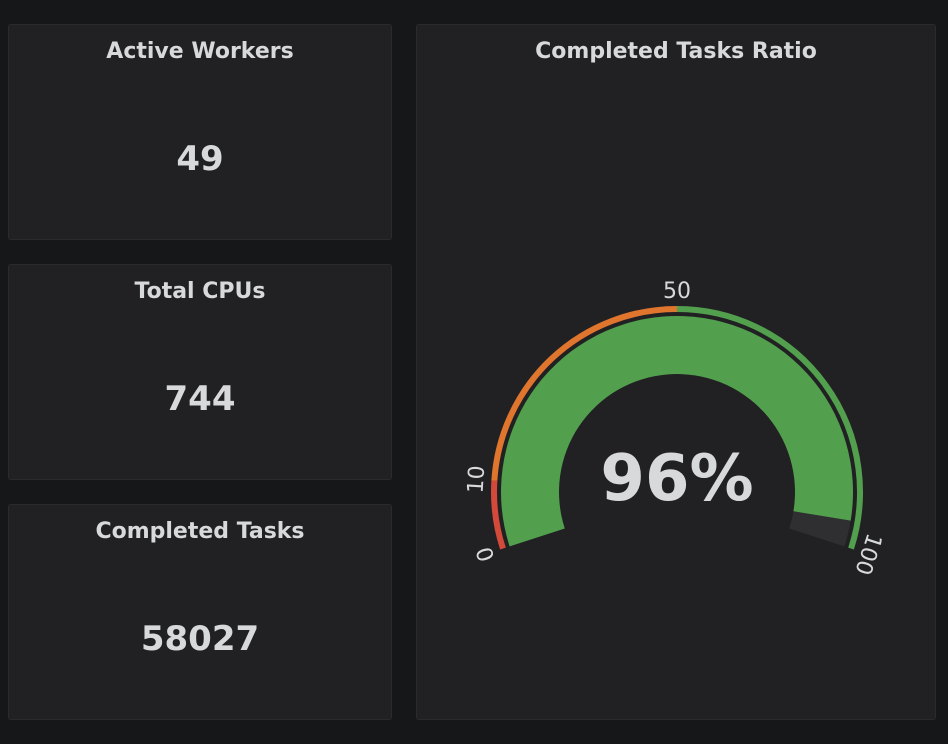  Describe the element at coordinates (200, 291) in the screenshot. I see `panel-title: Total CPUs` at that location.